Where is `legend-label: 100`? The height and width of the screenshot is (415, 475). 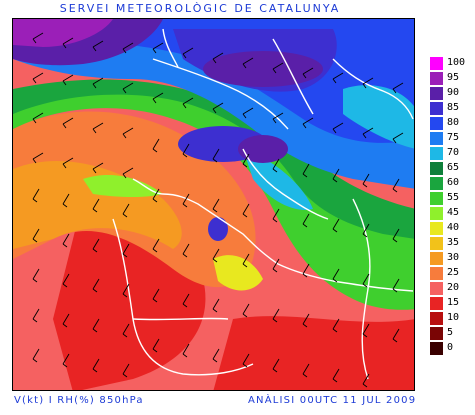 legend-label: 100 is located at coordinates (456, 62).